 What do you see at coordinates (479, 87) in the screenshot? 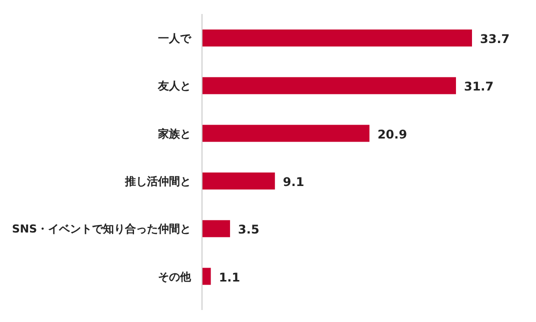
I see `data-label: 31.7` at bounding box center [479, 87].